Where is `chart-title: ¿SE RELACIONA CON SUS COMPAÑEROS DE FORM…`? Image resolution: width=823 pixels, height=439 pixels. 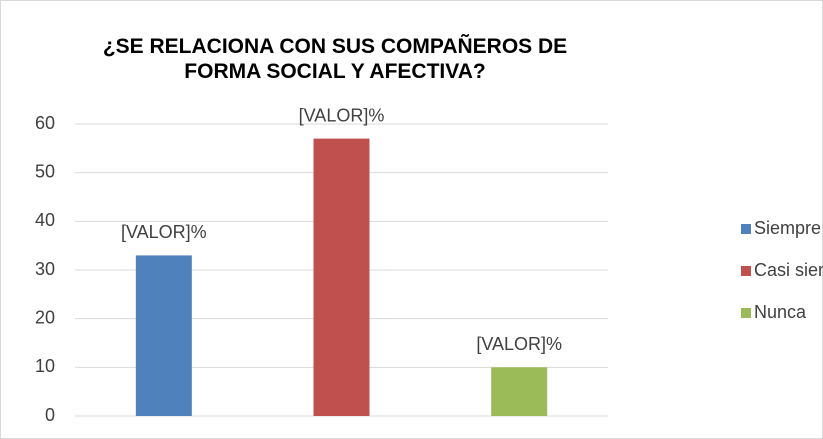
chart-title: ¿SE RELACIONA CON SUS COMPAÑEROS DE FORM… is located at coordinates (335, 59).